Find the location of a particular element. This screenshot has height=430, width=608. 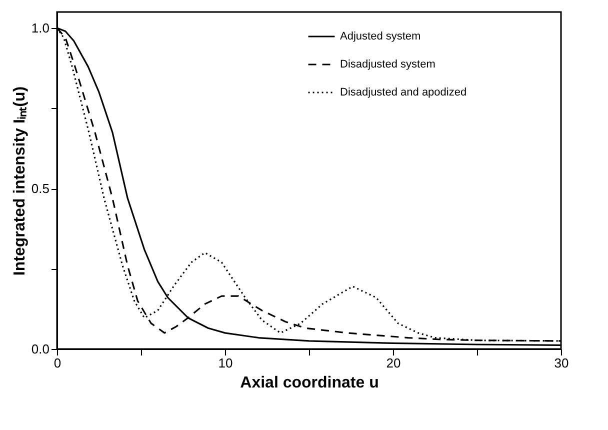

x-tick-label: 0 is located at coordinates (58, 363).